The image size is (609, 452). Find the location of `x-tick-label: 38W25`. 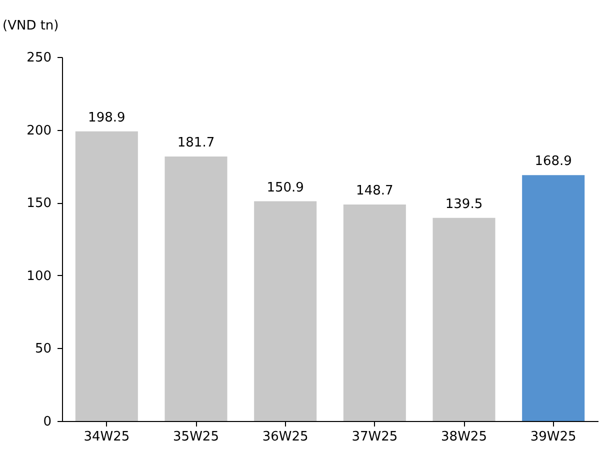

x-tick-label: 38W25 is located at coordinates (464, 437).